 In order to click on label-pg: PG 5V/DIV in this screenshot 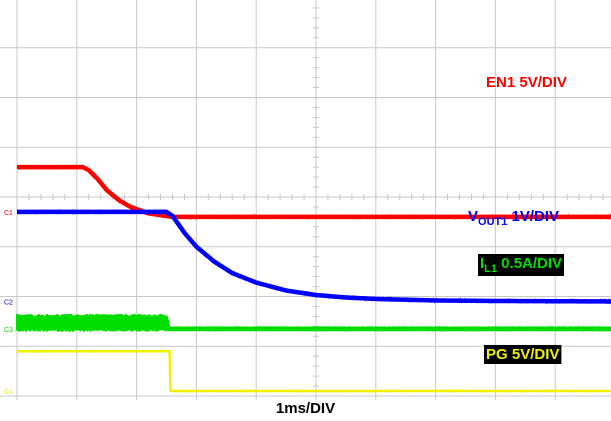, I will do `click(522, 354)`.